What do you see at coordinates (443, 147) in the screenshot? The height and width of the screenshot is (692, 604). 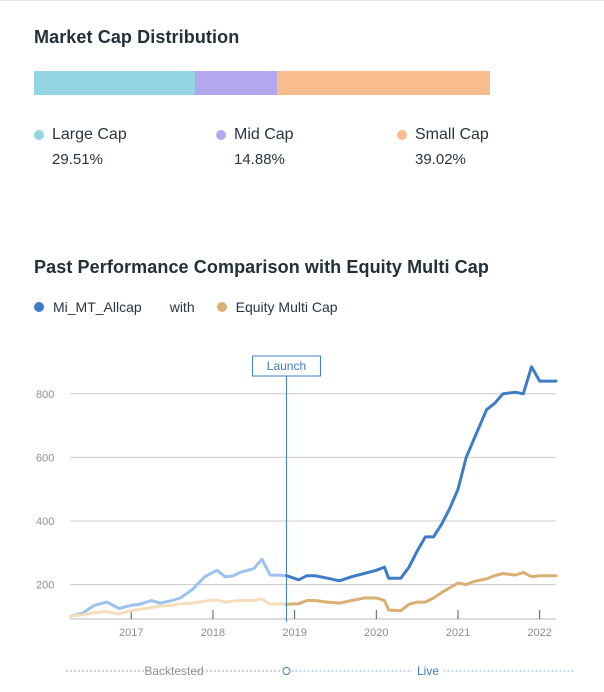 I see `legend-small-cap: Small Cap 39.02%` at bounding box center [443, 147].